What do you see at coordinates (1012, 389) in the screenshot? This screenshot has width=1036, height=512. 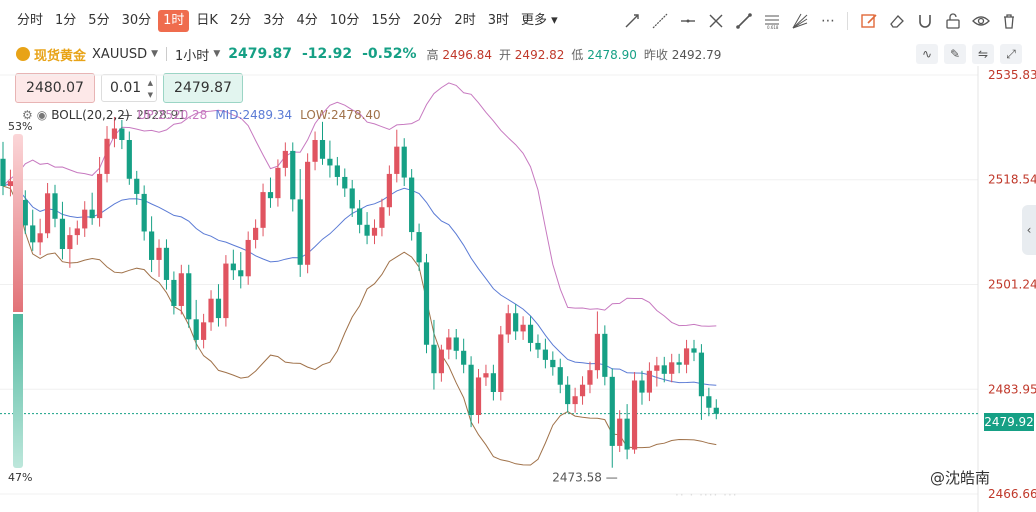 I see `price-axis-label: 2483.95` at bounding box center [1012, 389].